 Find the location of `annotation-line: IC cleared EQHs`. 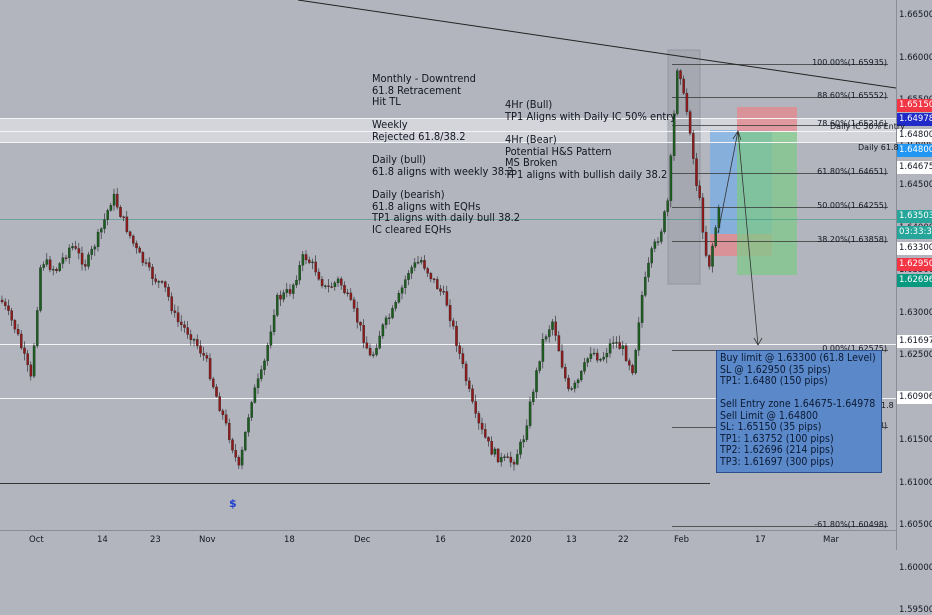

annotation-line: IC cleared EQHs is located at coordinates (412, 229).